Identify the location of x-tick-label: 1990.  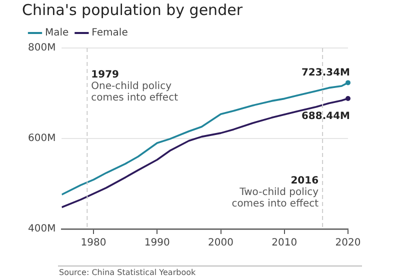
(157, 243).